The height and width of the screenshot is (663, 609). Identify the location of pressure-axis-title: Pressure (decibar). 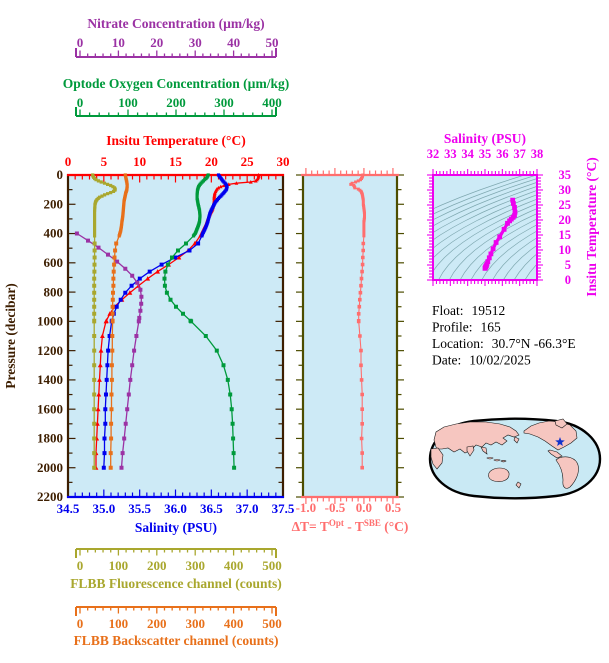
(10, 336).